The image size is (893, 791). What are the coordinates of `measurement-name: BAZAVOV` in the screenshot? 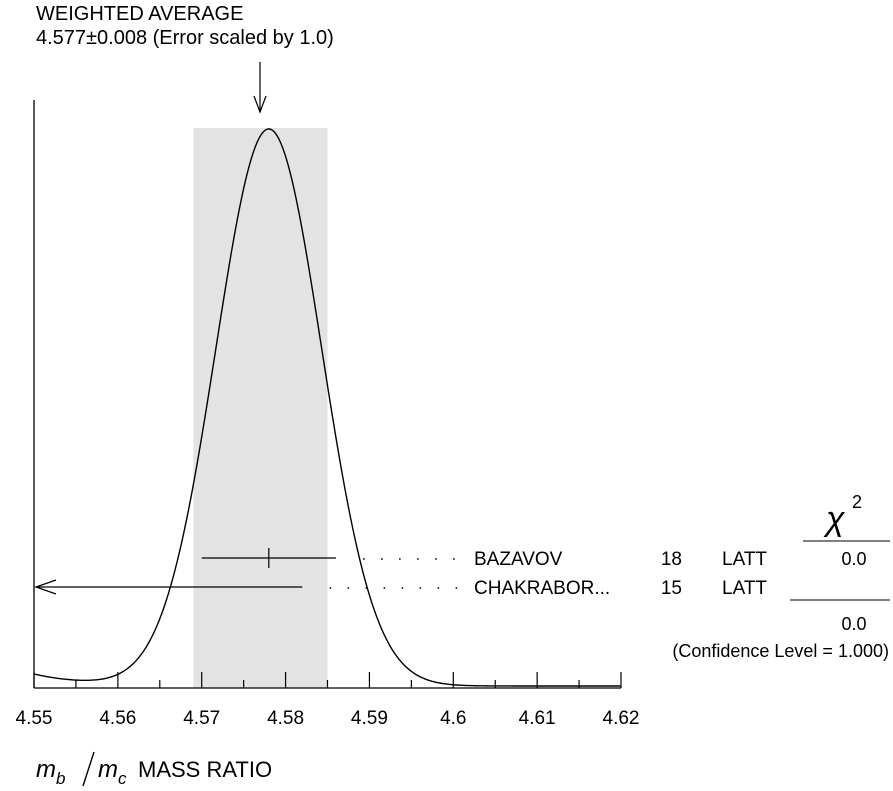 It's located at (518, 559).